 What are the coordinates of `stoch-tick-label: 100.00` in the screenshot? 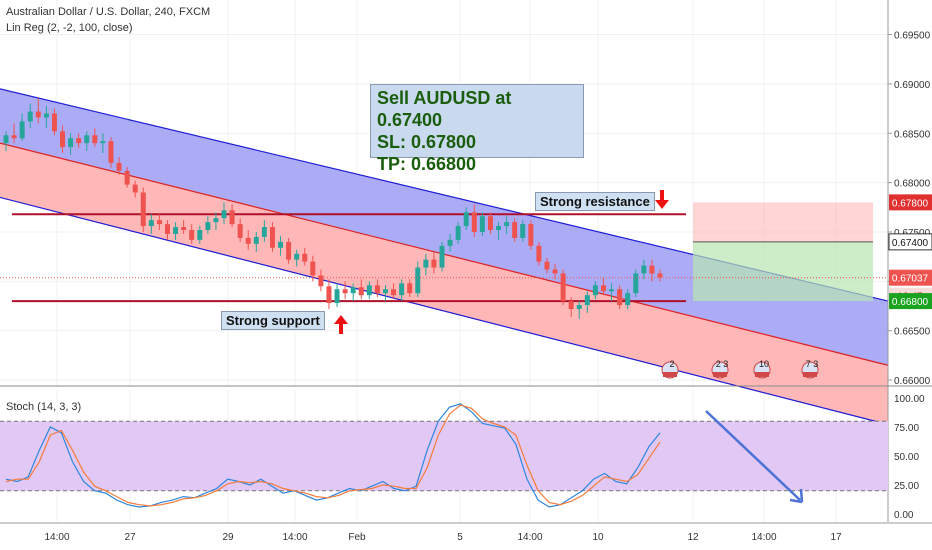 It's located at (909, 399).